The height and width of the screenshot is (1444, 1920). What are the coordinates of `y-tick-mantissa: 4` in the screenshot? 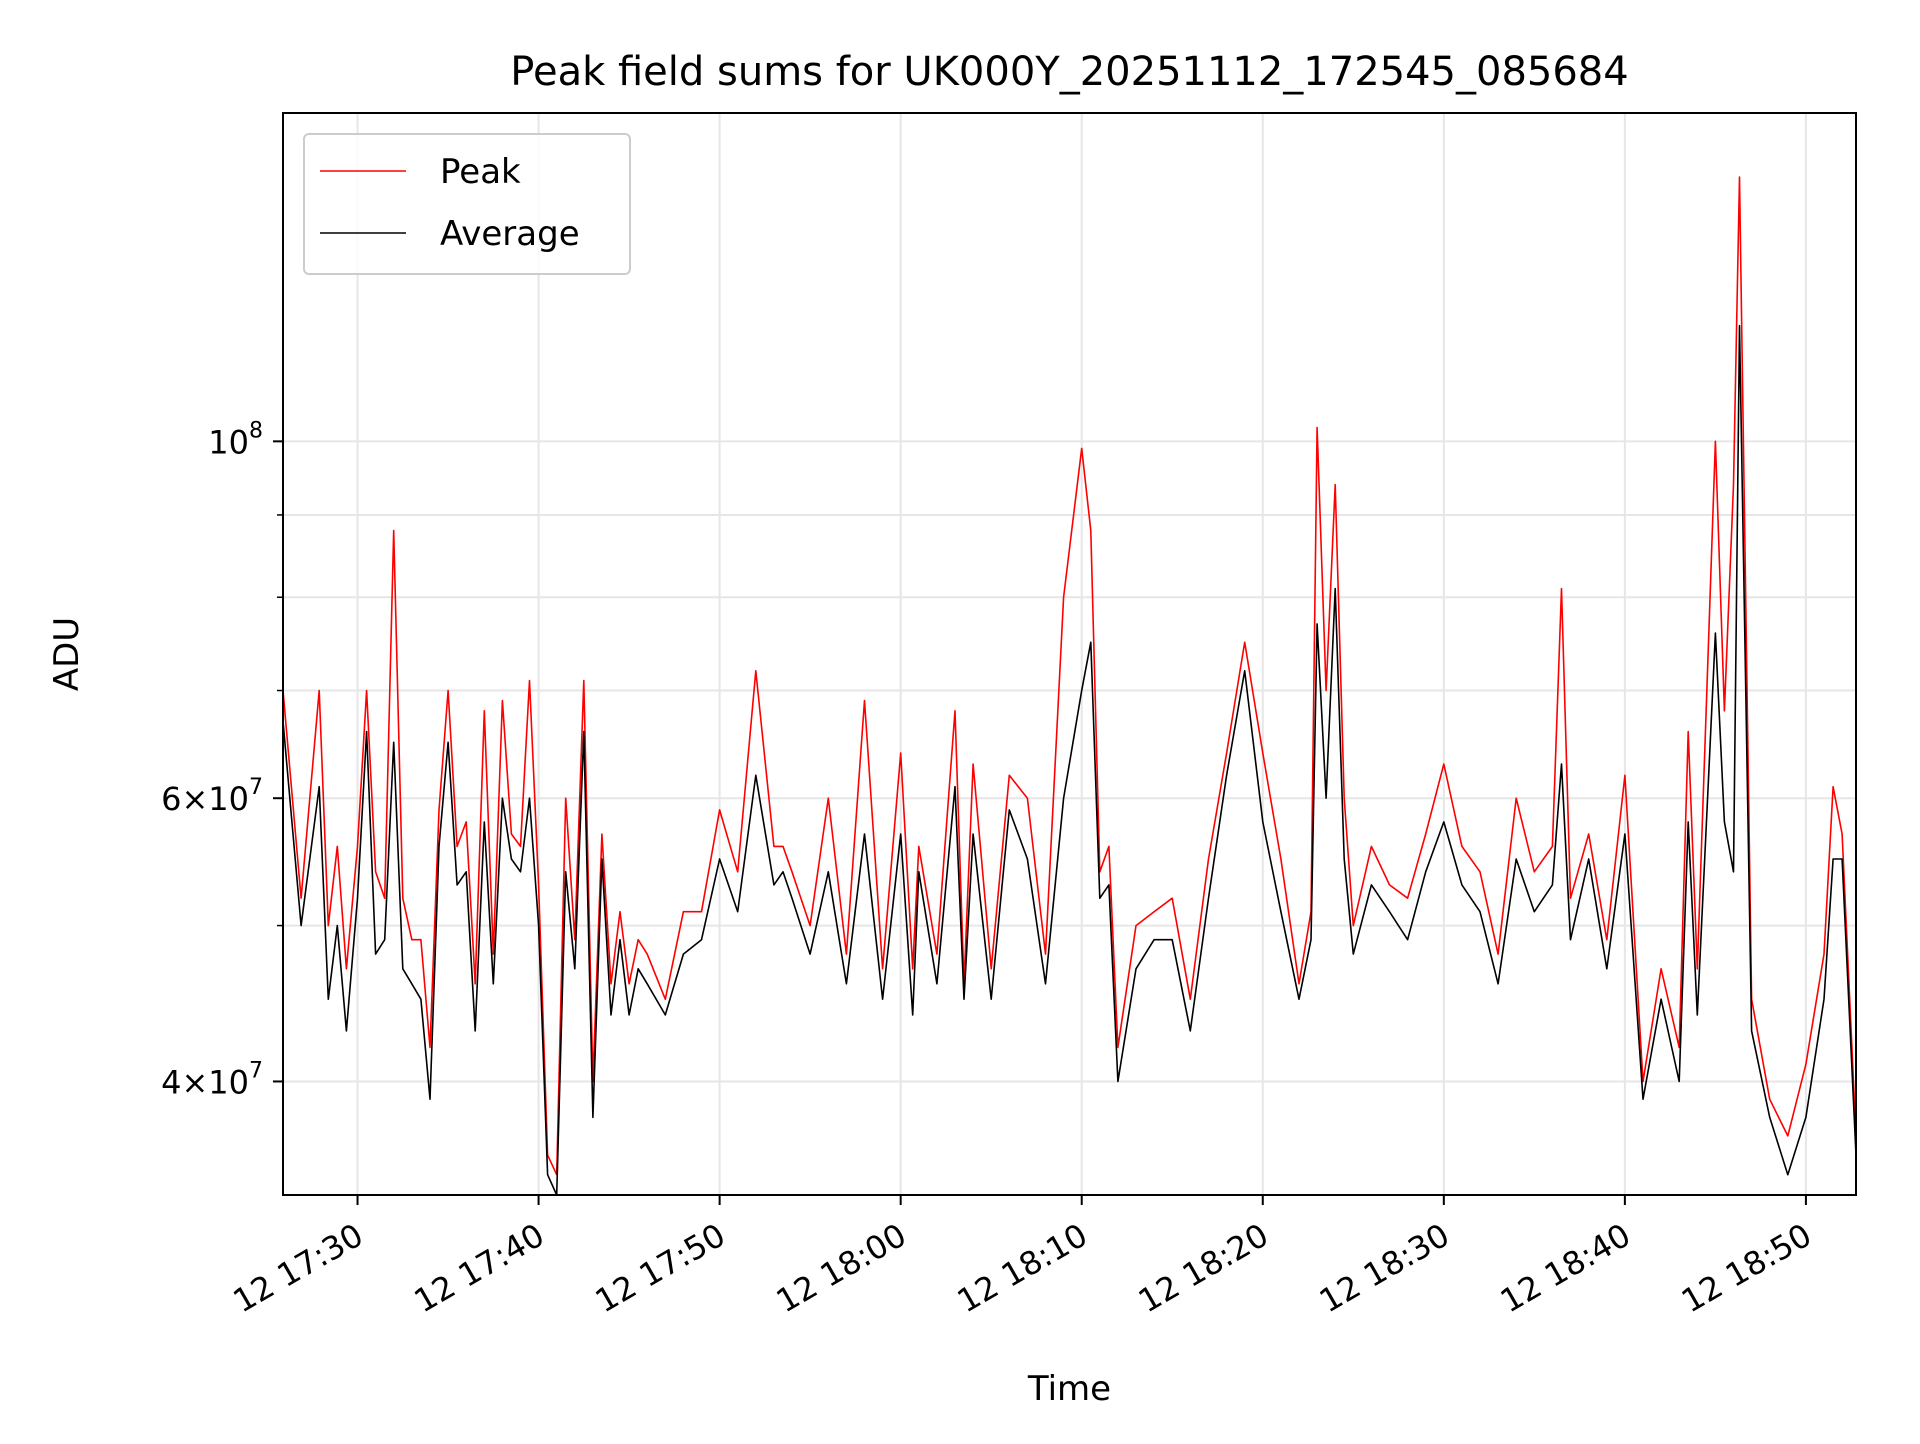 It's located at (171, 1082).